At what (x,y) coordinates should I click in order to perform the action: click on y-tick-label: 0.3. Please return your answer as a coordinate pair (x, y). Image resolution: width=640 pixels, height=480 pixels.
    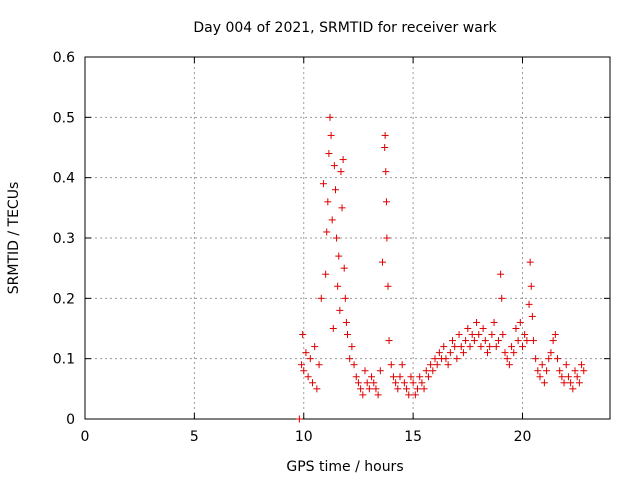
    Looking at the image, I should click on (64, 239).